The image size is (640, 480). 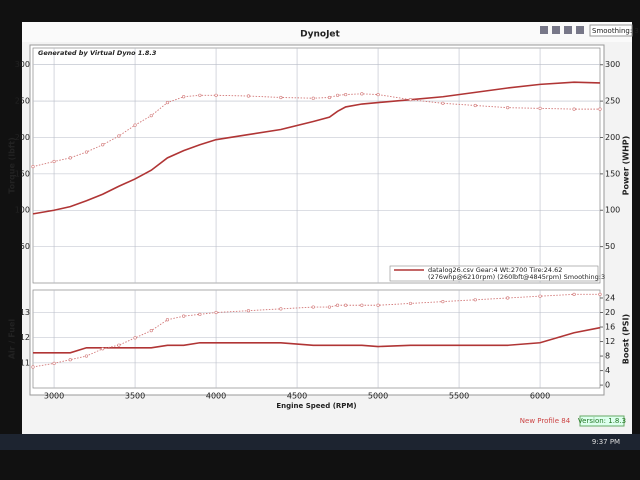 What do you see at coordinates (607, 385) in the screenshot?
I see `y2-tick-label: 0` at bounding box center [607, 385].